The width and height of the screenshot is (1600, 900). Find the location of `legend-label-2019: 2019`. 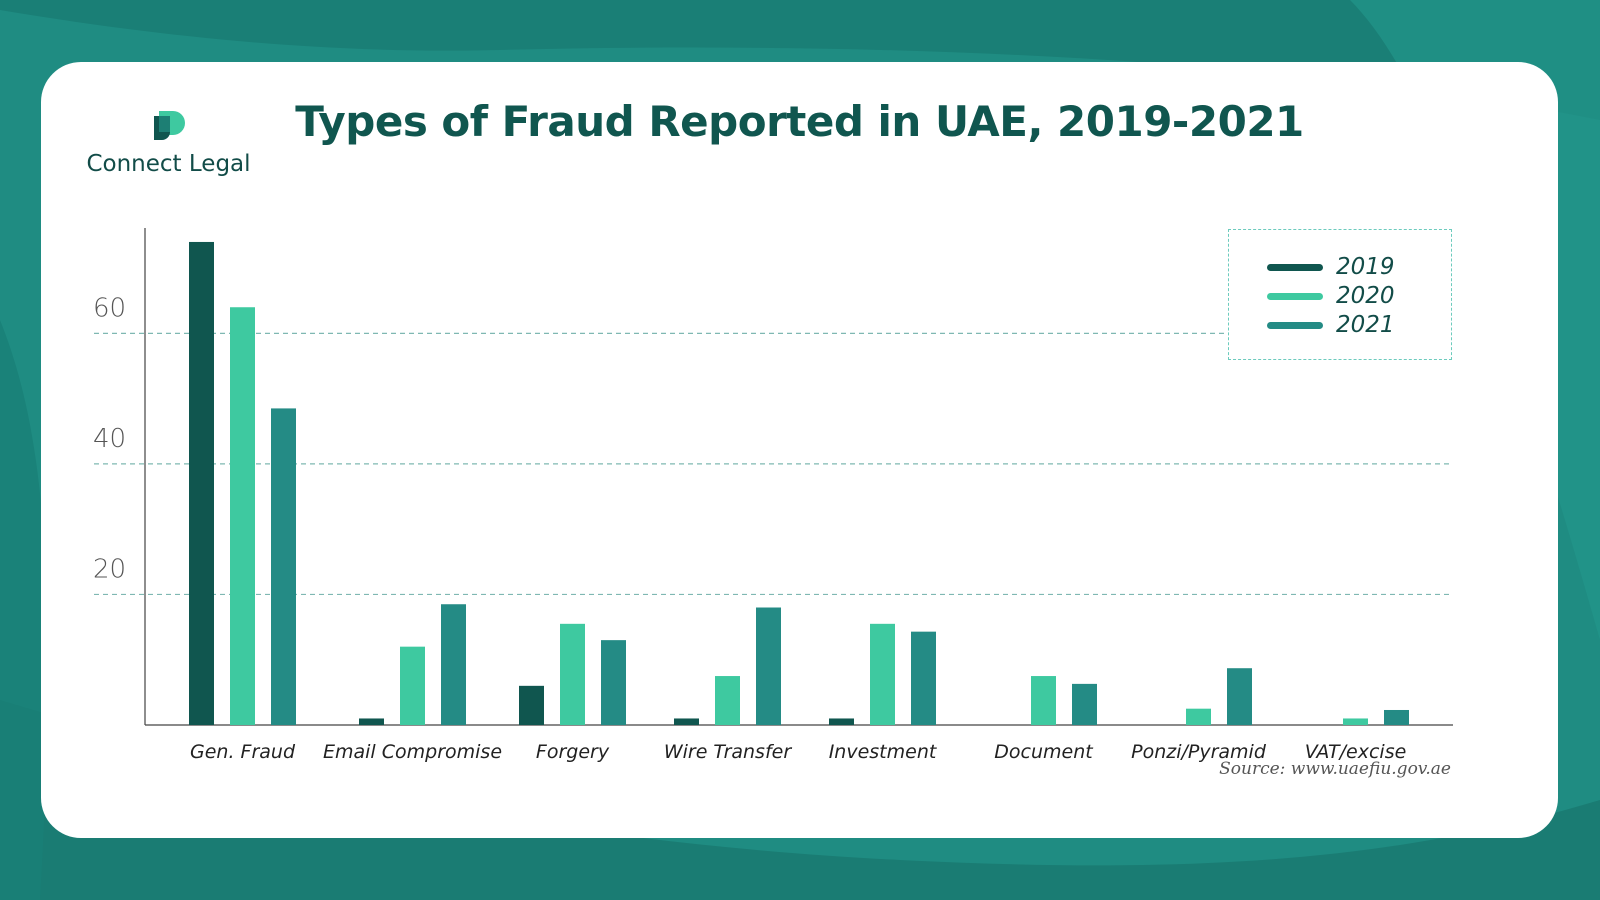

legend-label-2019: 2019 is located at coordinates (1365, 267).